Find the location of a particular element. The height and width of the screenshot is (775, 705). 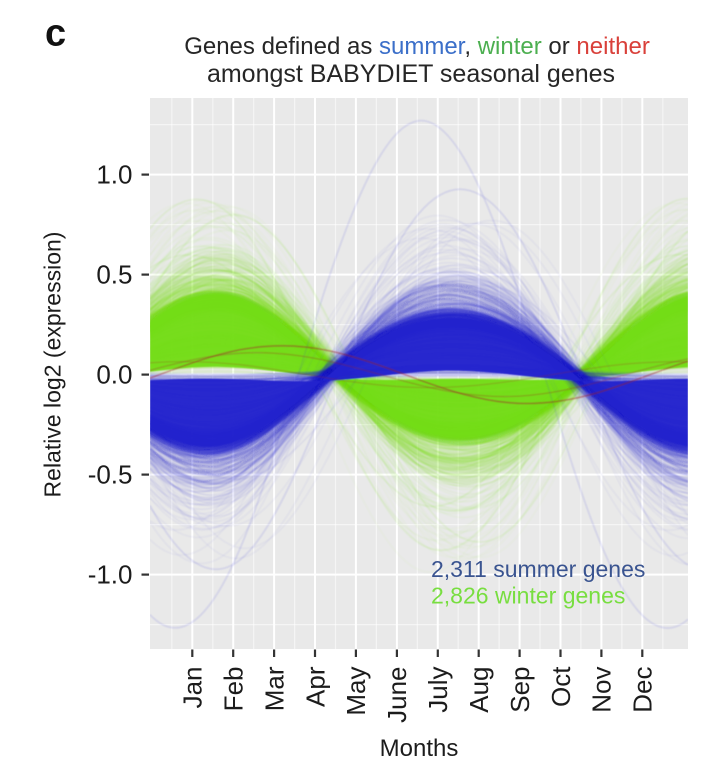

svg-text: Sep is located at coordinates (520, 690).